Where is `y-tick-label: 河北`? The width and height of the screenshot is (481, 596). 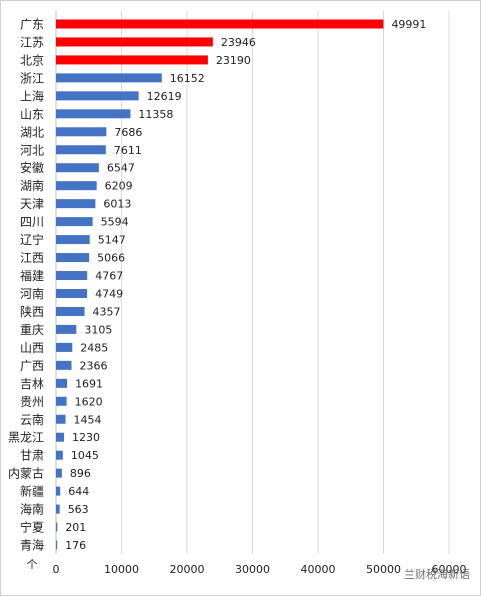 y-tick-label: 河北 is located at coordinates (32, 150).